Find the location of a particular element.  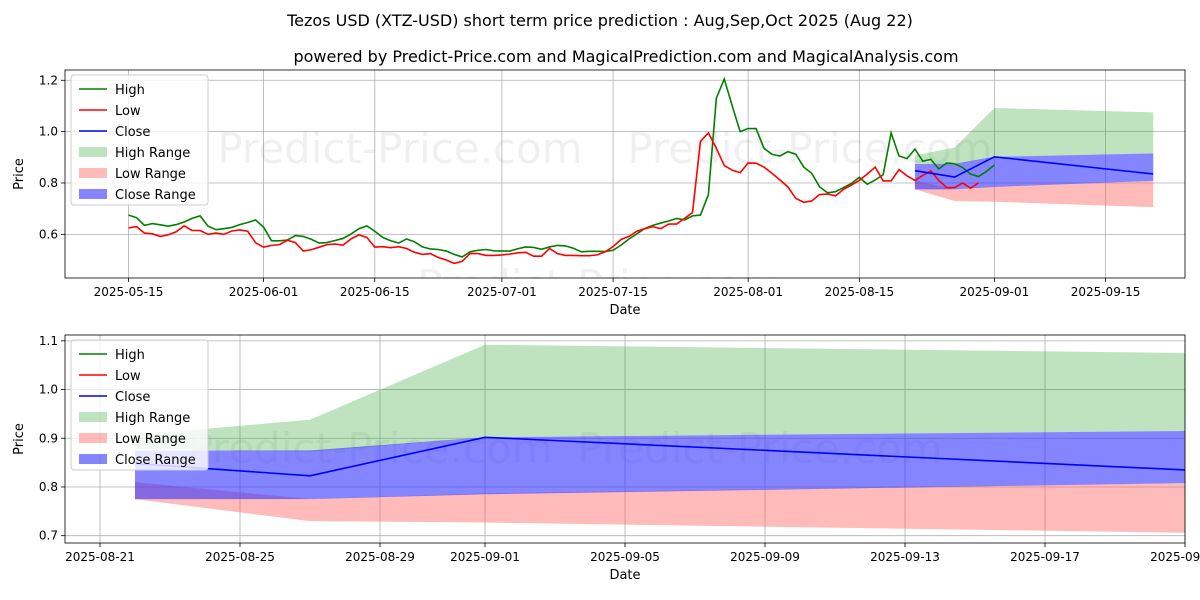

y-tick-label: 1.1 is located at coordinates (48, 341).